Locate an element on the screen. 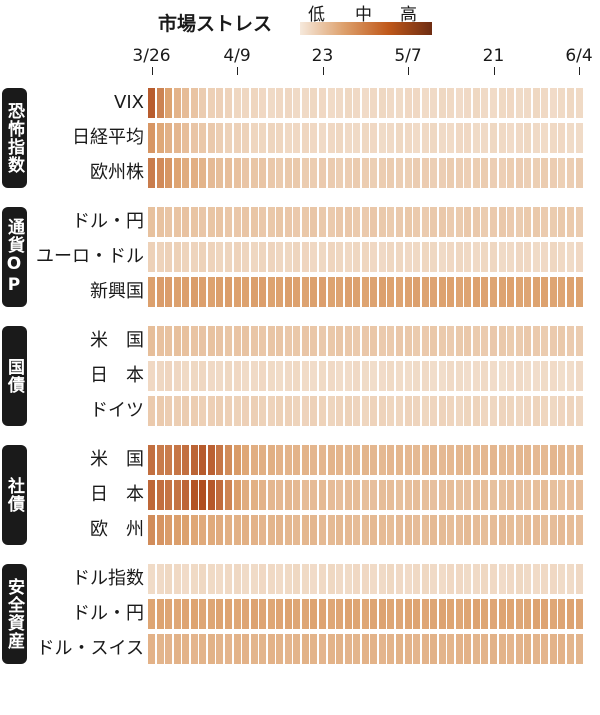 The width and height of the screenshot is (600, 715). group-label: 安全資産 is located at coordinates (14, 614).